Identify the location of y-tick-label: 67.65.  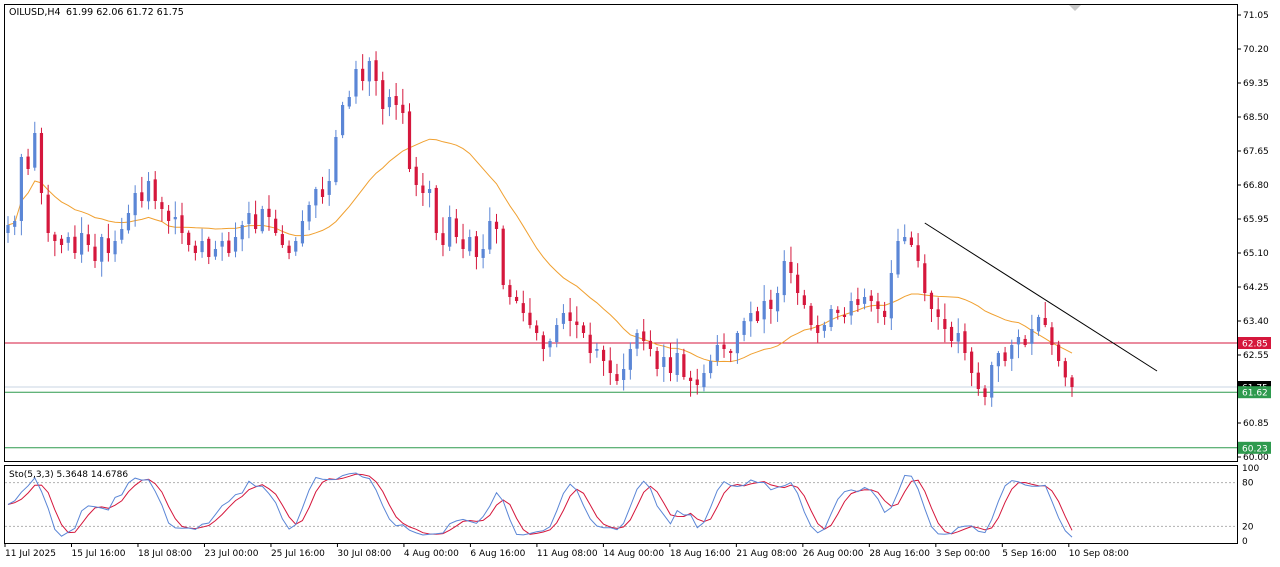
(1256, 152).